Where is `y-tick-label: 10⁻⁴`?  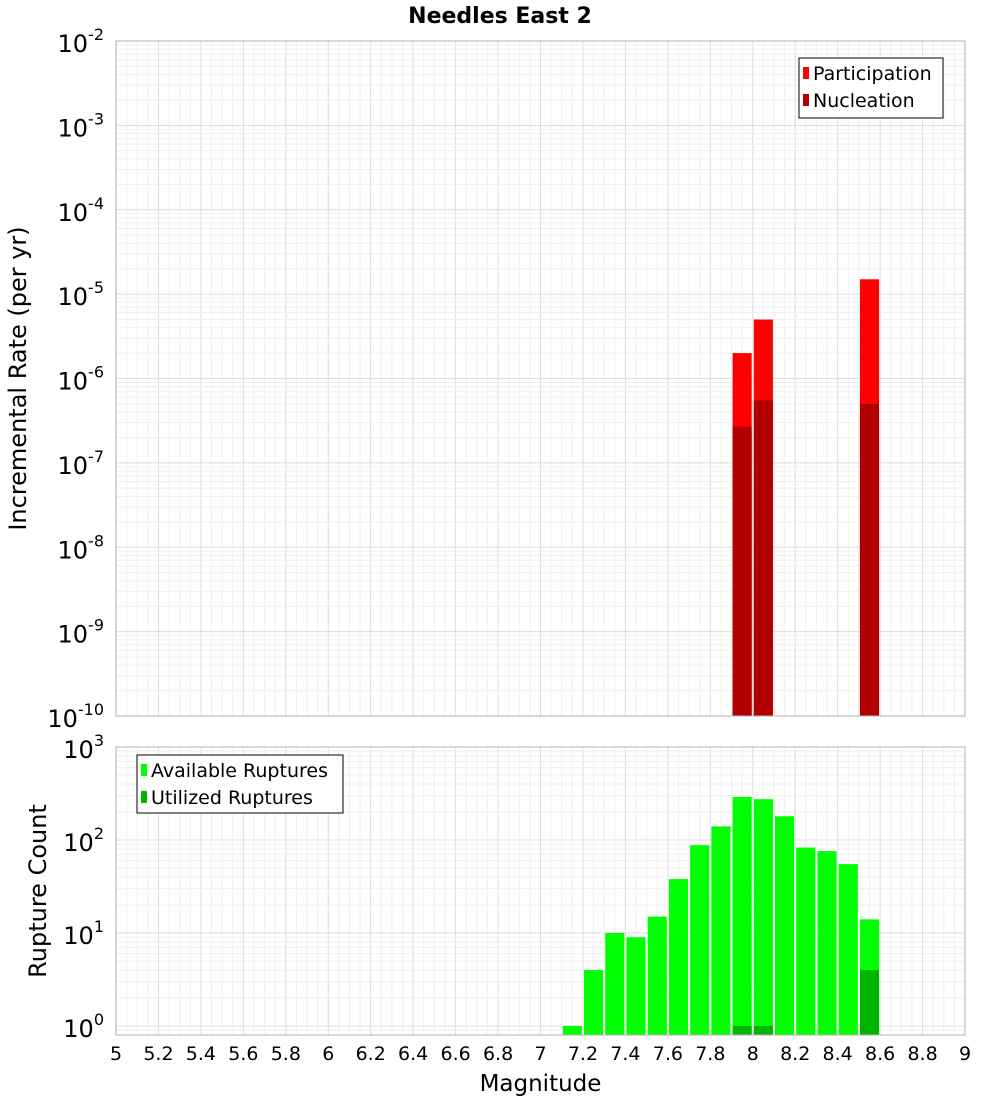 y-tick-label: 10⁻⁴ is located at coordinates (81, 210).